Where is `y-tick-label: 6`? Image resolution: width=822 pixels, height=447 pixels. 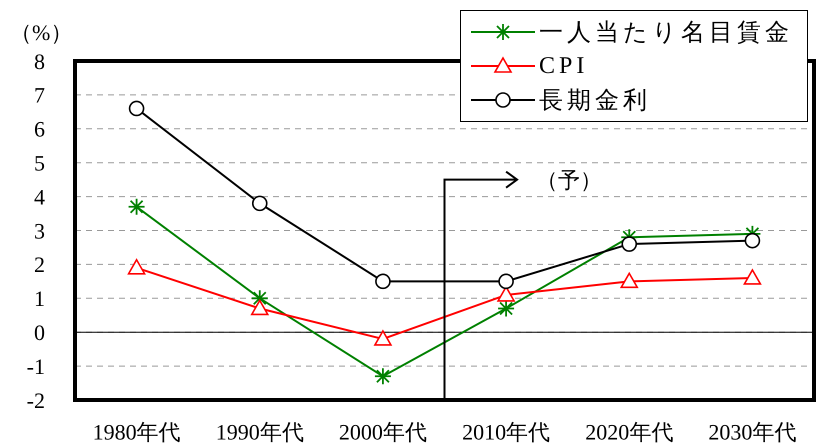
y-tick-label: 6 is located at coordinates (39, 129).